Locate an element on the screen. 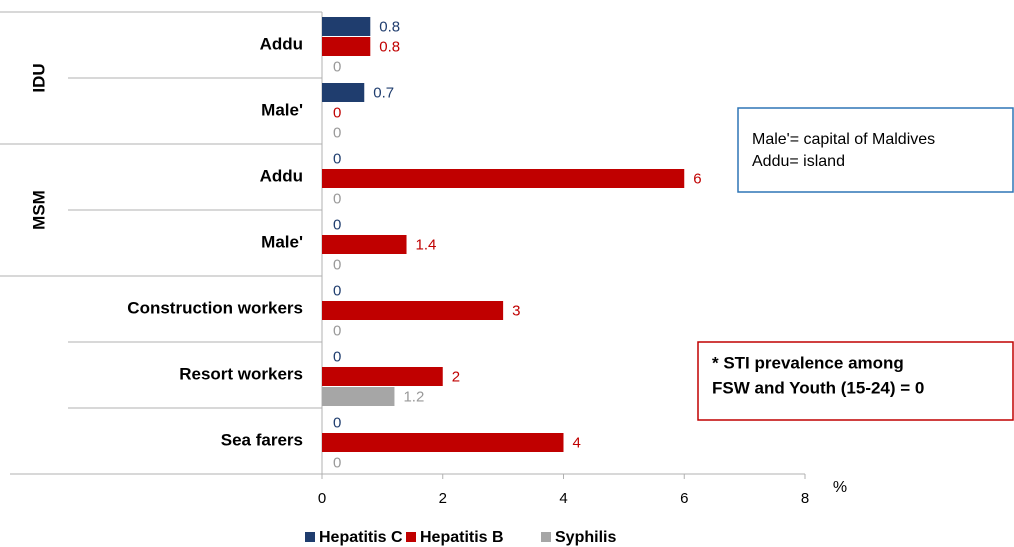 The image size is (1014, 547). group-label: MSM is located at coordinates (38, 210).